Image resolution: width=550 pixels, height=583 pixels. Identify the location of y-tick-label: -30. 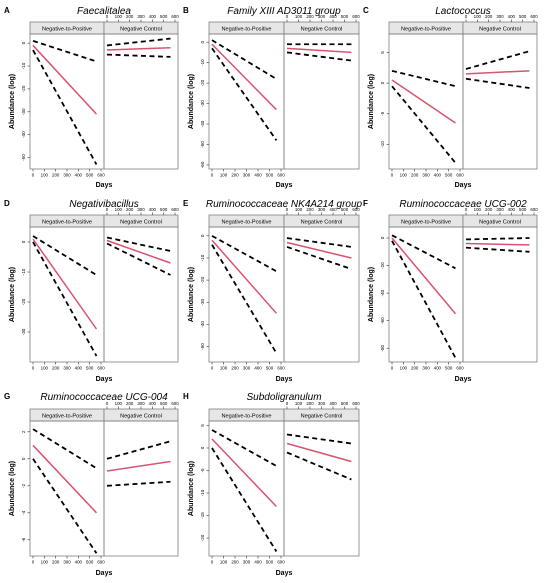
(202, 103).